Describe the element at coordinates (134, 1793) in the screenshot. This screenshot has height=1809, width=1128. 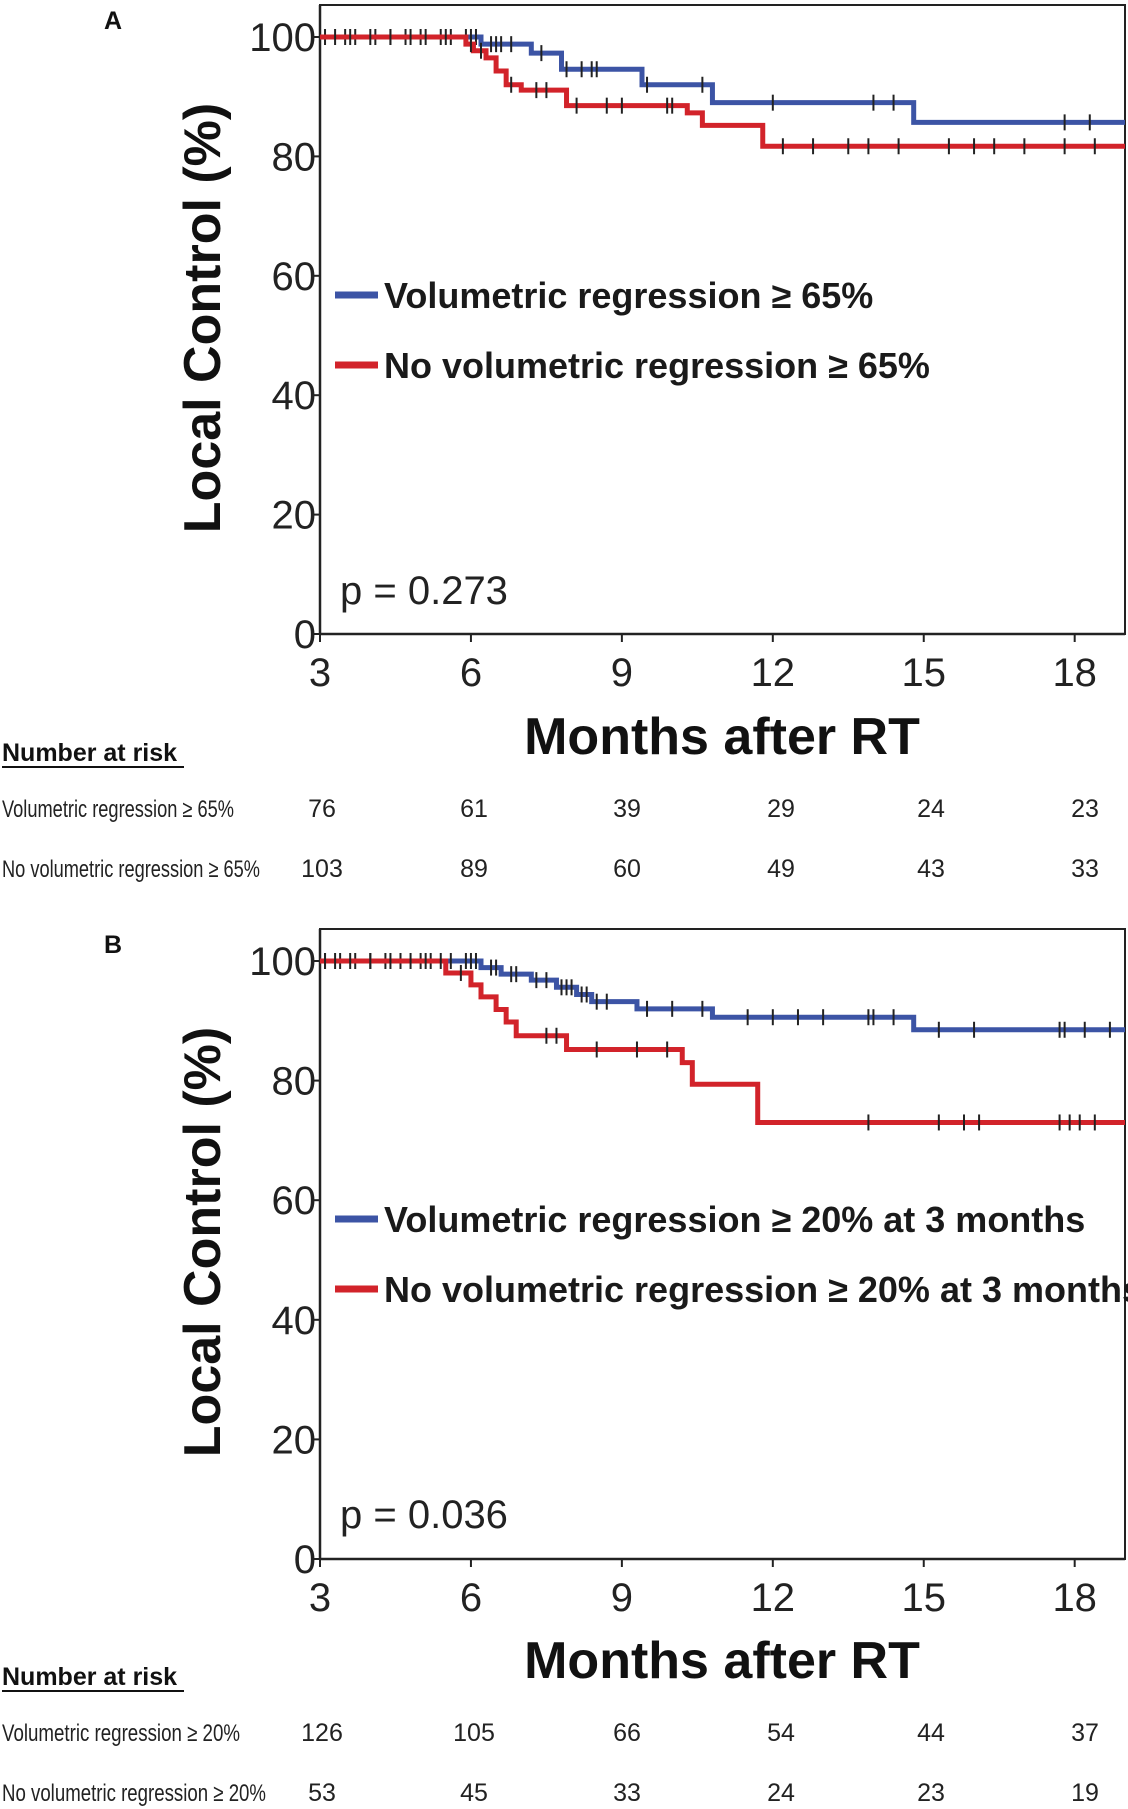
I see `risk-row-label: No volumetric regression ≥ 20%` at that location.